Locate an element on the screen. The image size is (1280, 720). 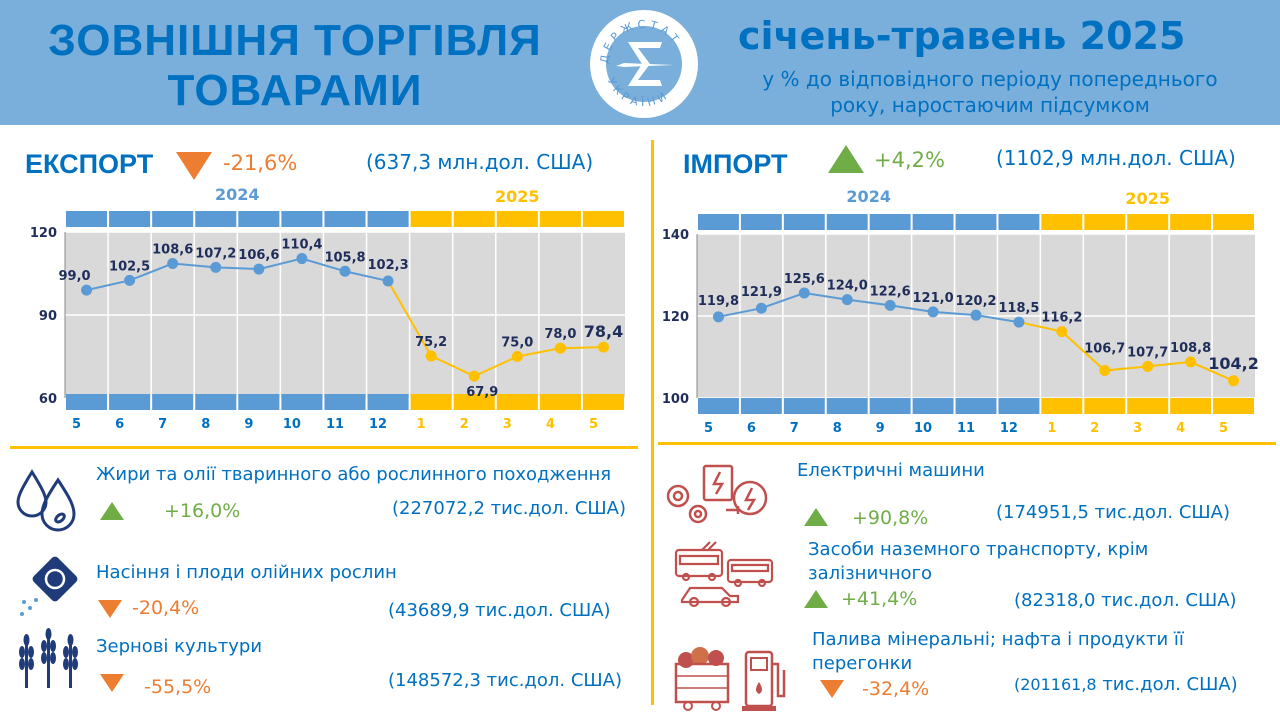
month-label: 6 is located at coordinates (751, 428).